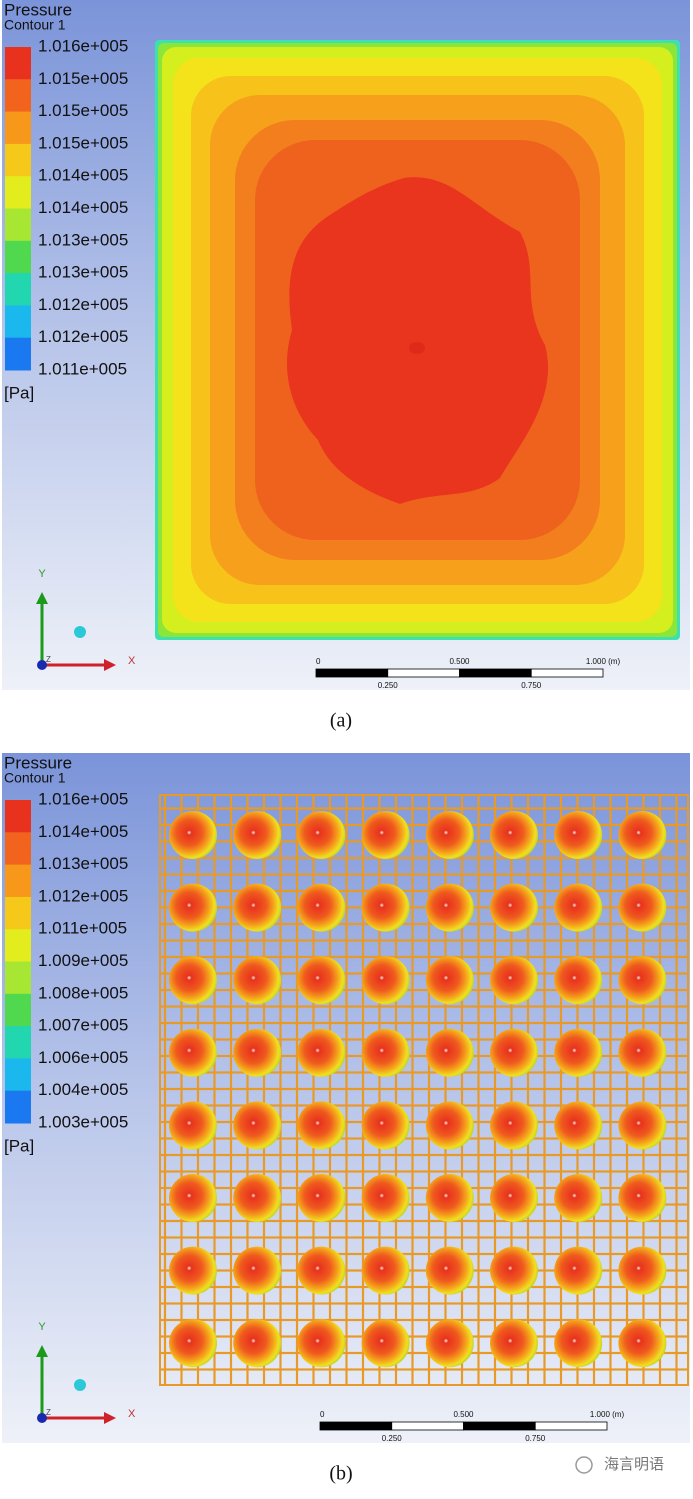 The height and width of the screenshot is (1499, 693). What do you see at coordinates (80, 632) in the screenshot?
I see `view-dot` at bounding box center [80, 632].